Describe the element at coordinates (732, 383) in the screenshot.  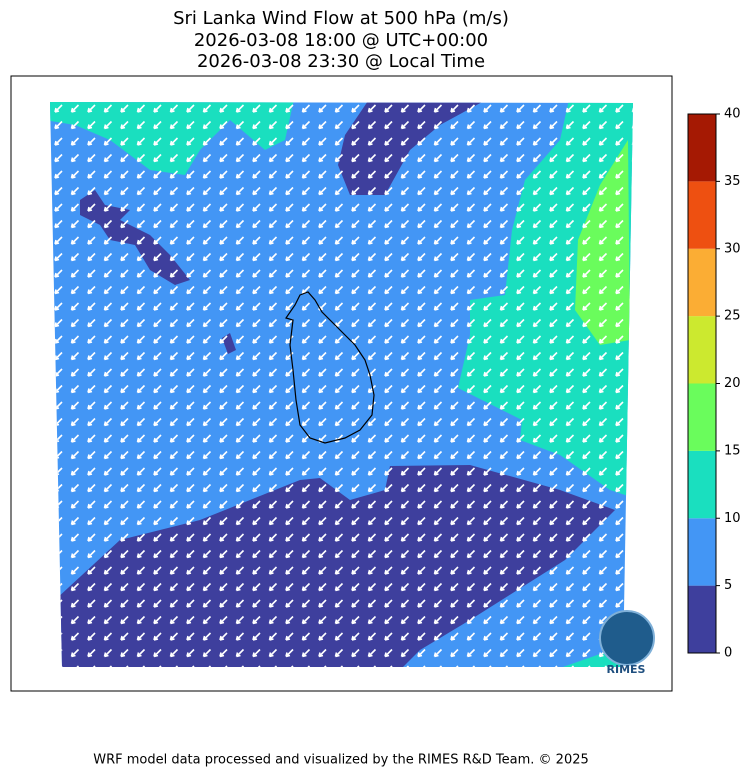
I see `colorbar-tick-label: 20` at that location.